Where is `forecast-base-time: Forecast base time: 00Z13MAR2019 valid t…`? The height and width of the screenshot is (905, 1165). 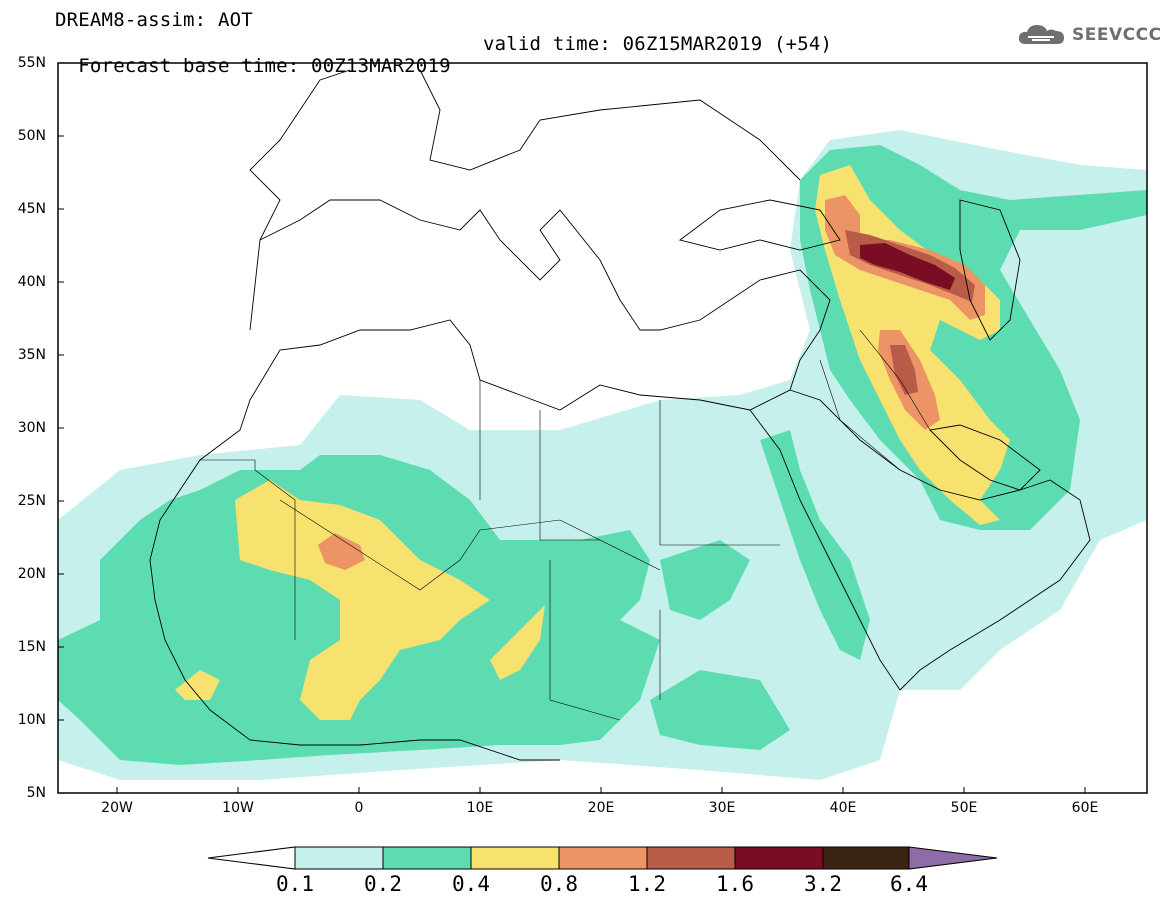
forecast-base-time: Forecast base time: 00Z13MAR2019 valid t… is located at coordinates (443, 66).